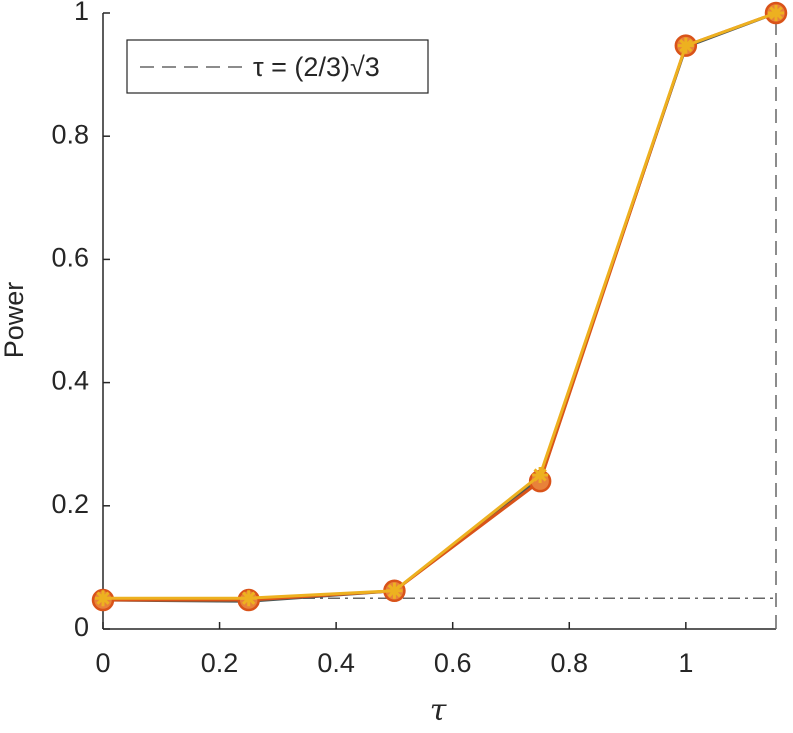 The height and width of the screenshot is (733, 793). I want to click on x-tick-label: 0.4, so click(336, 663).